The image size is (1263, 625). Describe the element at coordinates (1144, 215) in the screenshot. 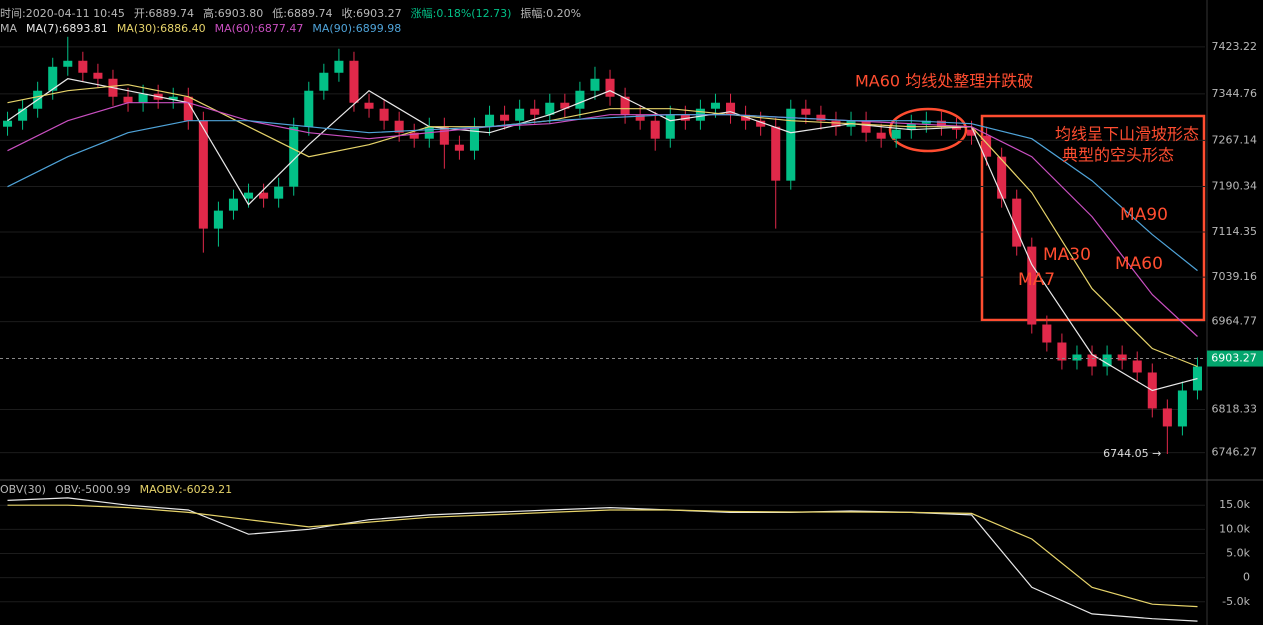

I see `series-label: MA90` at that location.